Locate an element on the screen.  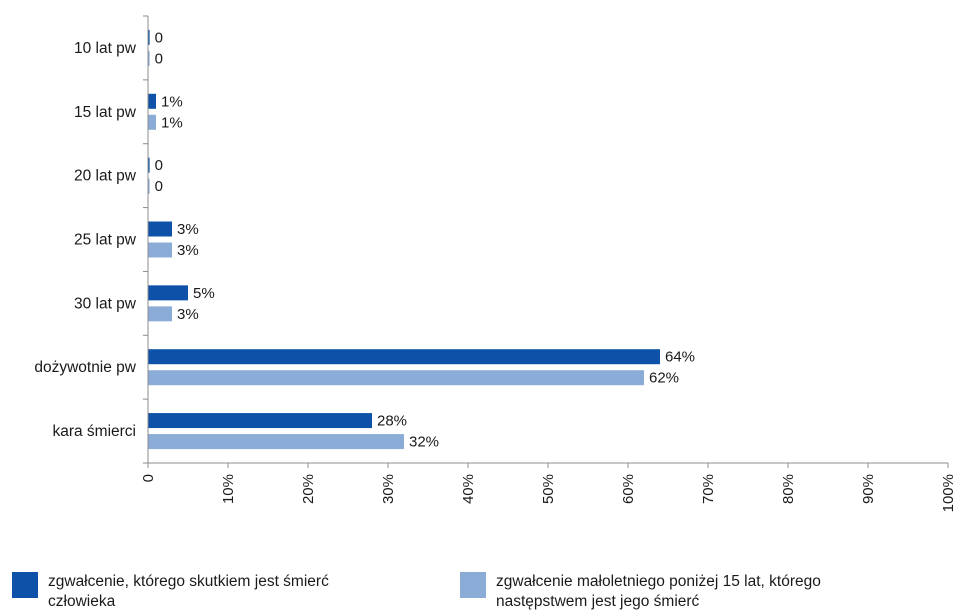
x-tick-label-7: 60% is located at coordinates (628, 489).